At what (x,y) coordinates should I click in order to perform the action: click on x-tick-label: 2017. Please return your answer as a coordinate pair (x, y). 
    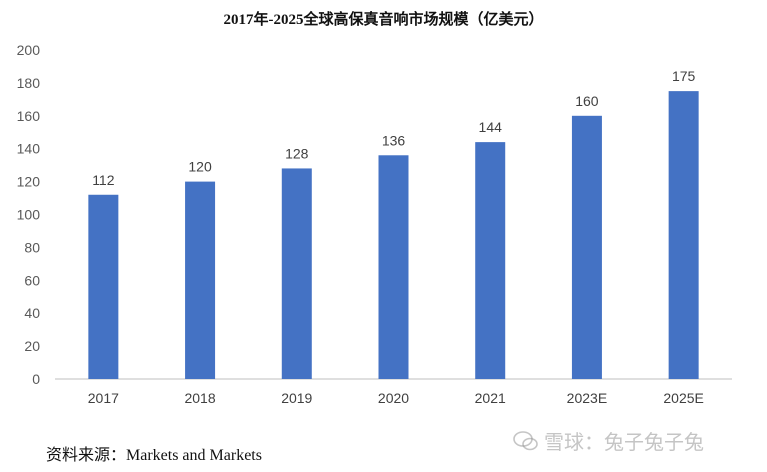
    Looking at the image, I should click on (103, 398).